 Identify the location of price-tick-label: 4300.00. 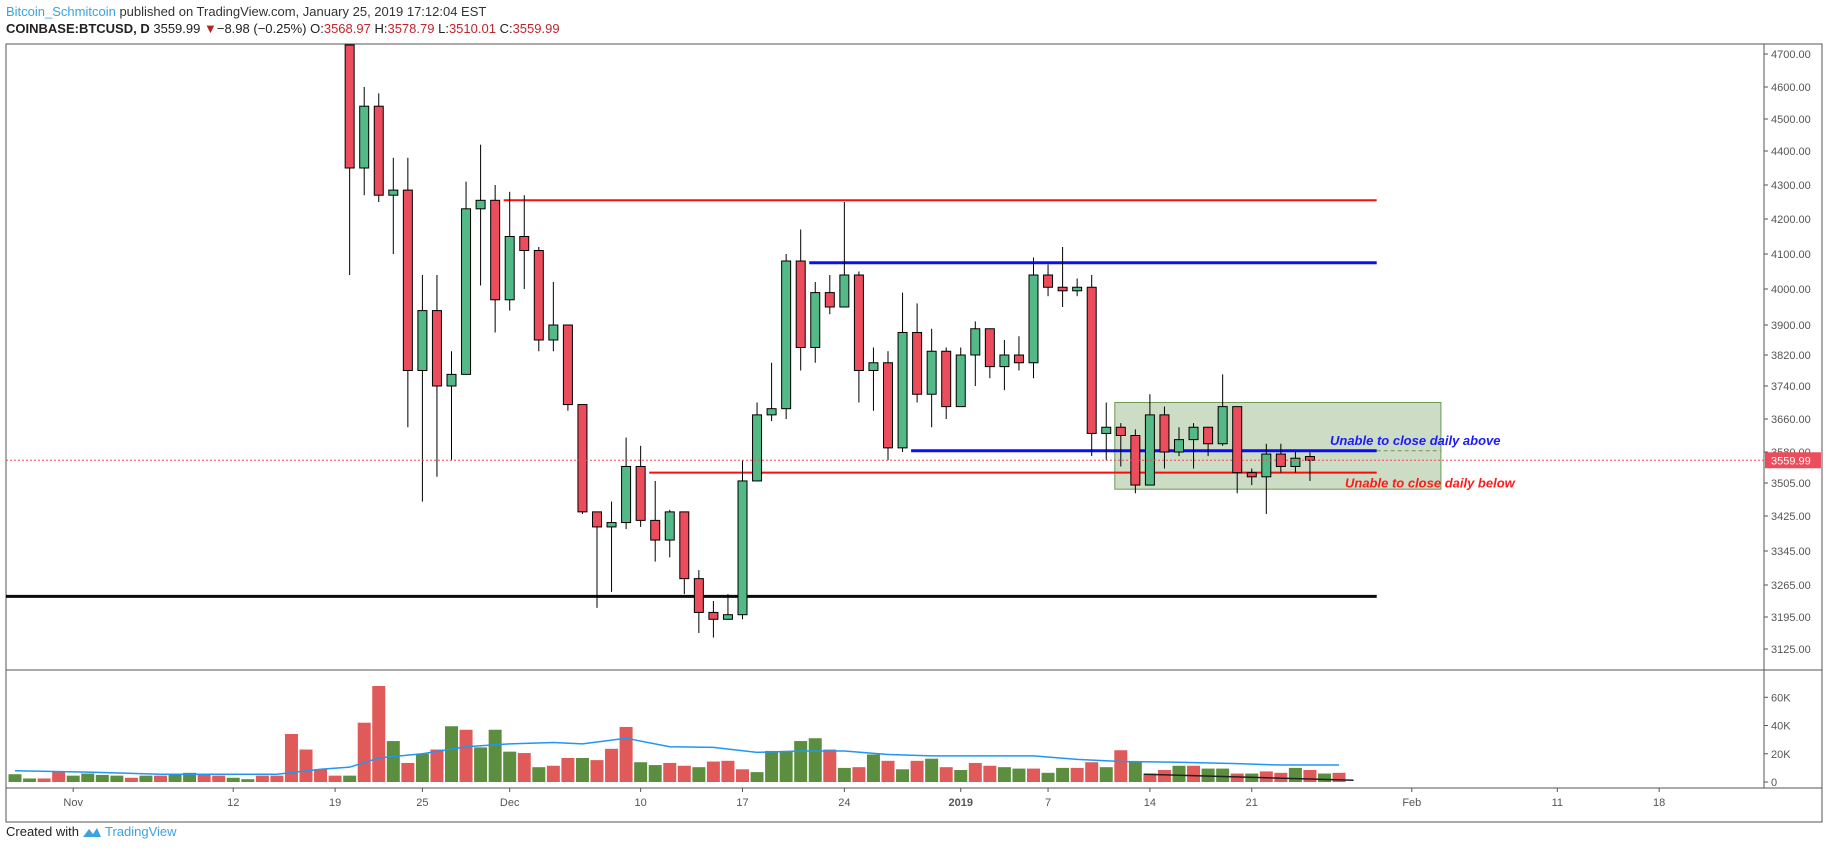
(1791, 186).